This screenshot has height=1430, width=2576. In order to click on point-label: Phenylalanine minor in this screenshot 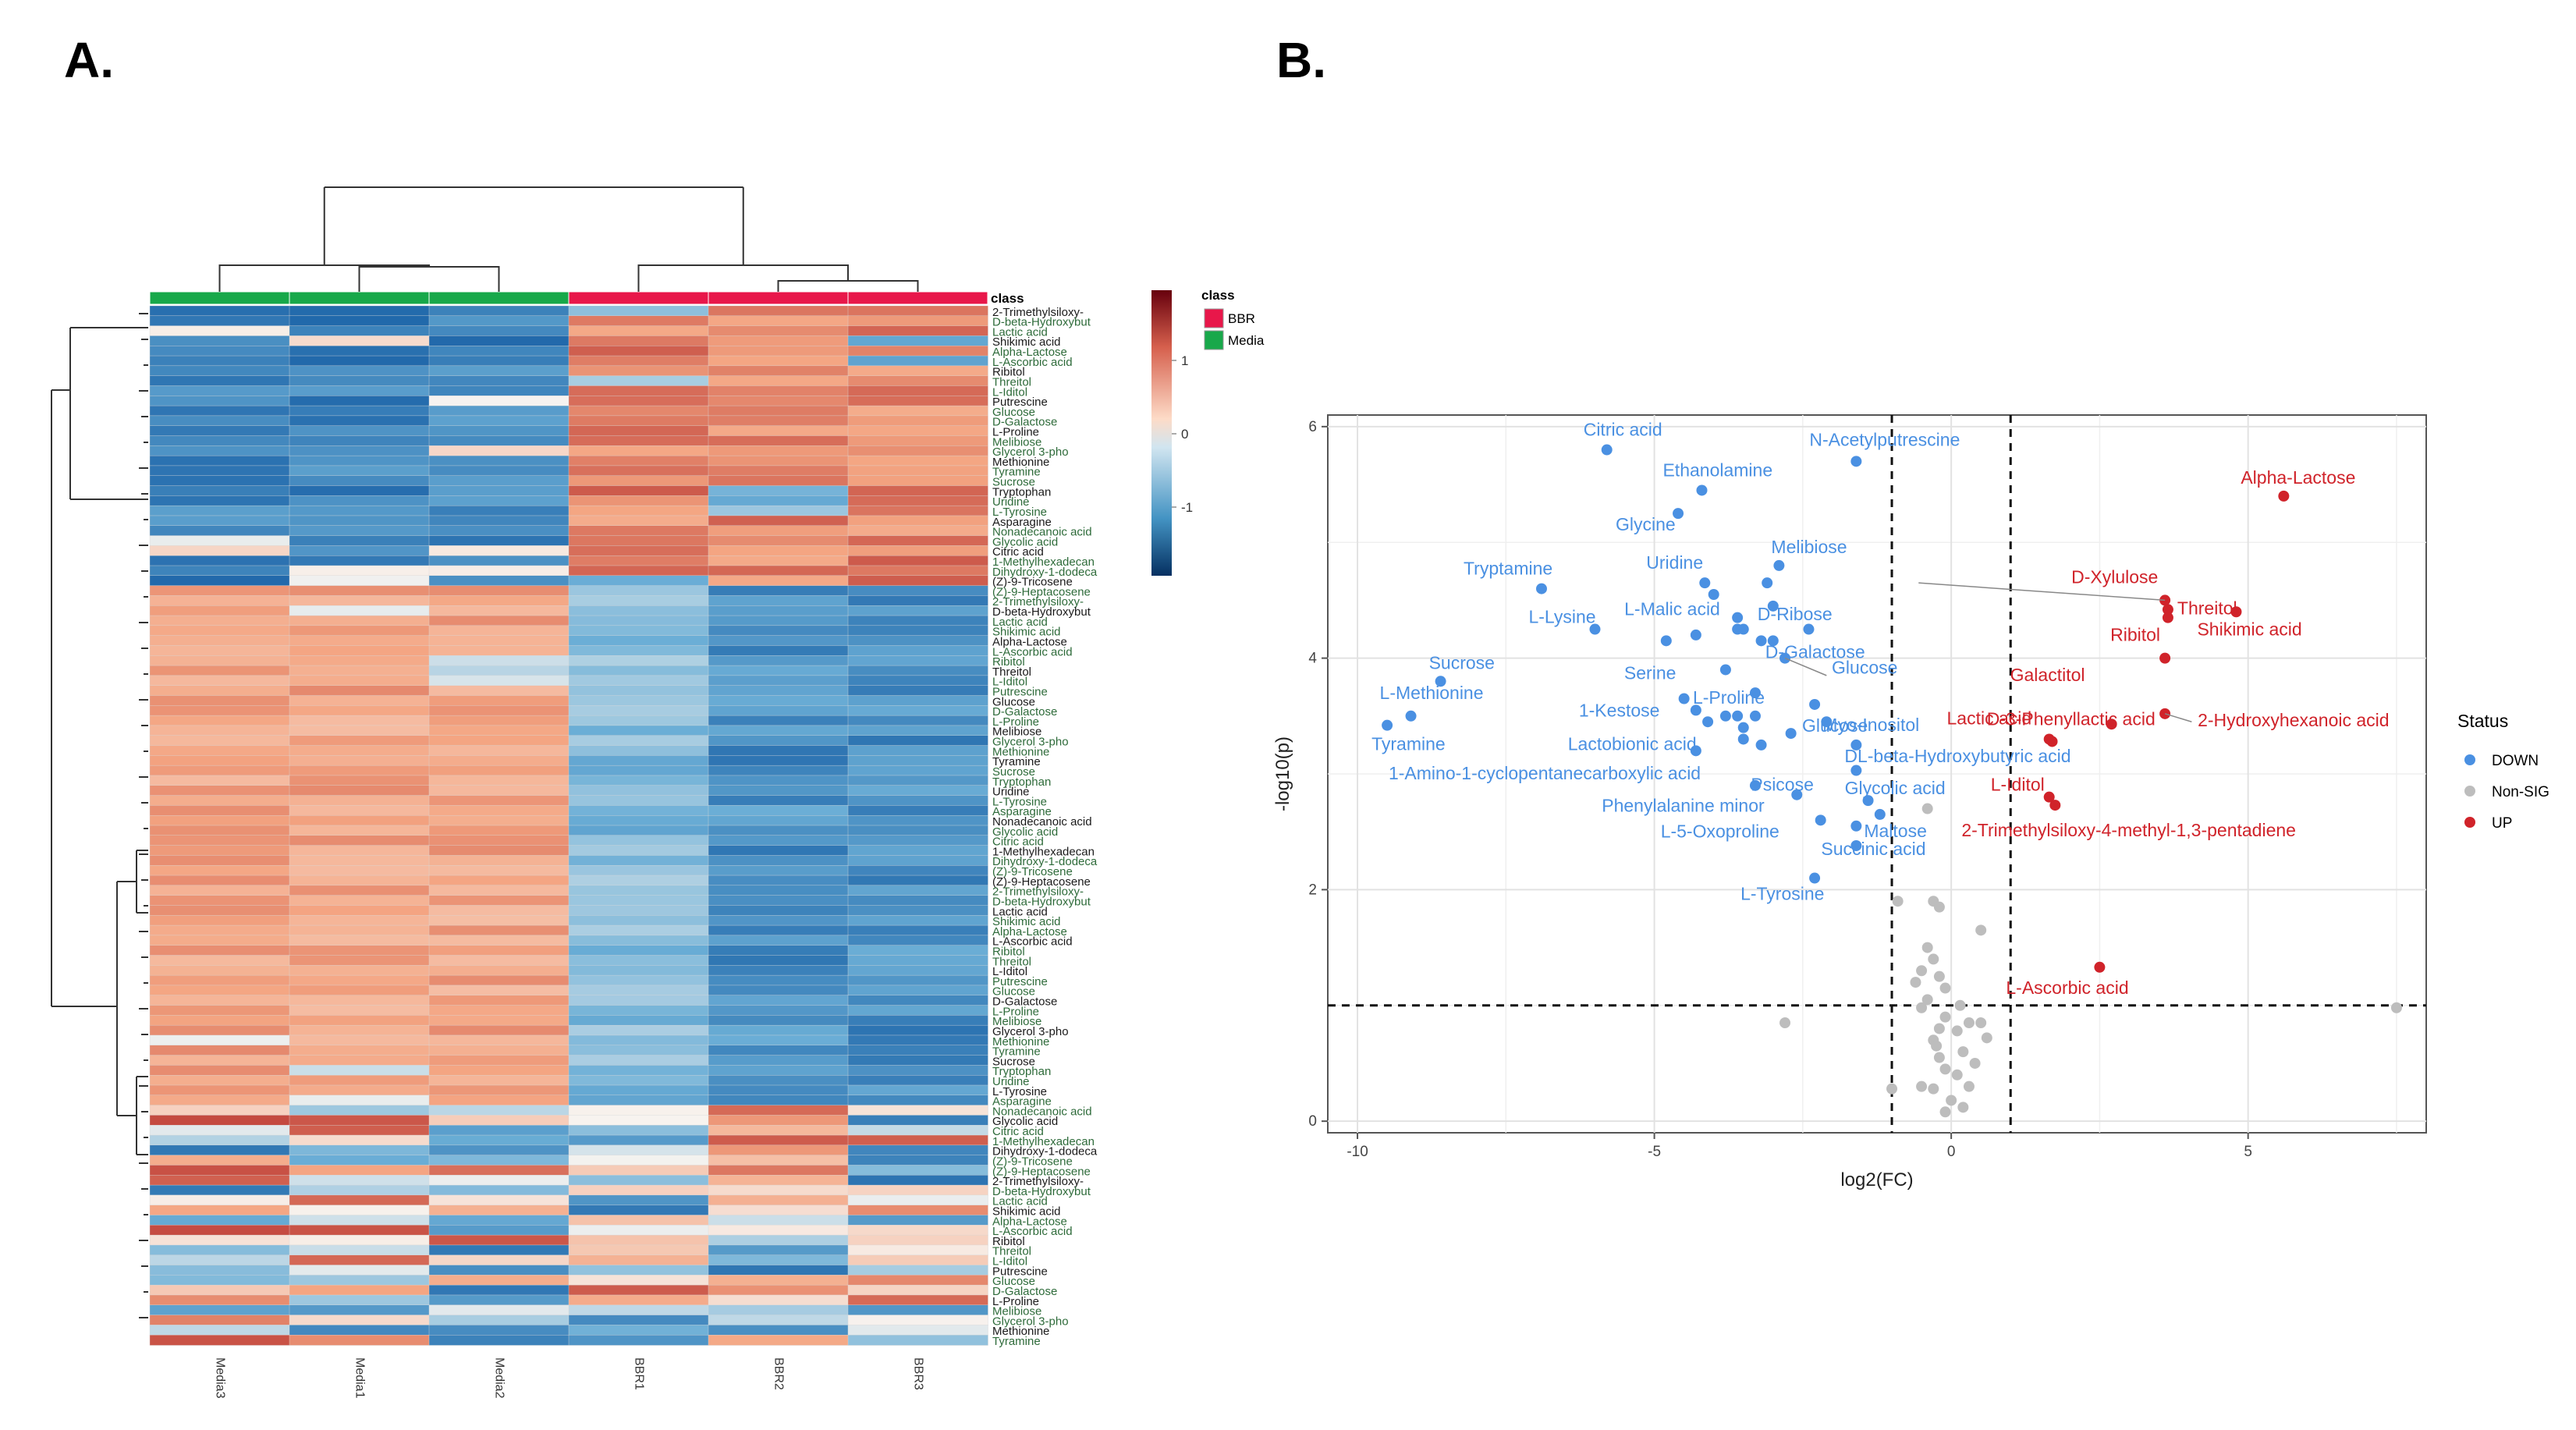, I will do `click(1683, 806)`.